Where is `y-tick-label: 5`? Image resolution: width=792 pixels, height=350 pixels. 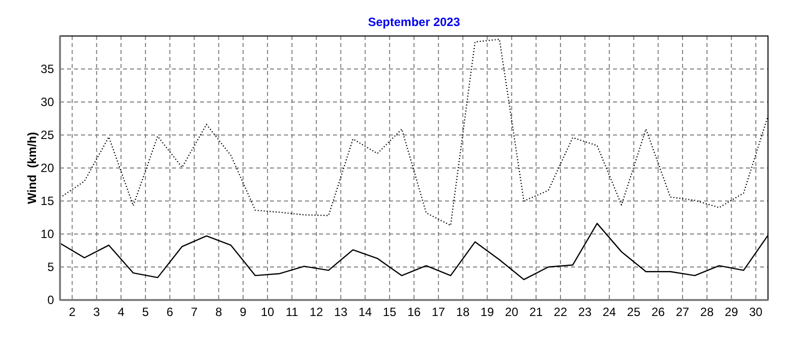 y-tick-label: 5 is located at coordinates (50, 267).